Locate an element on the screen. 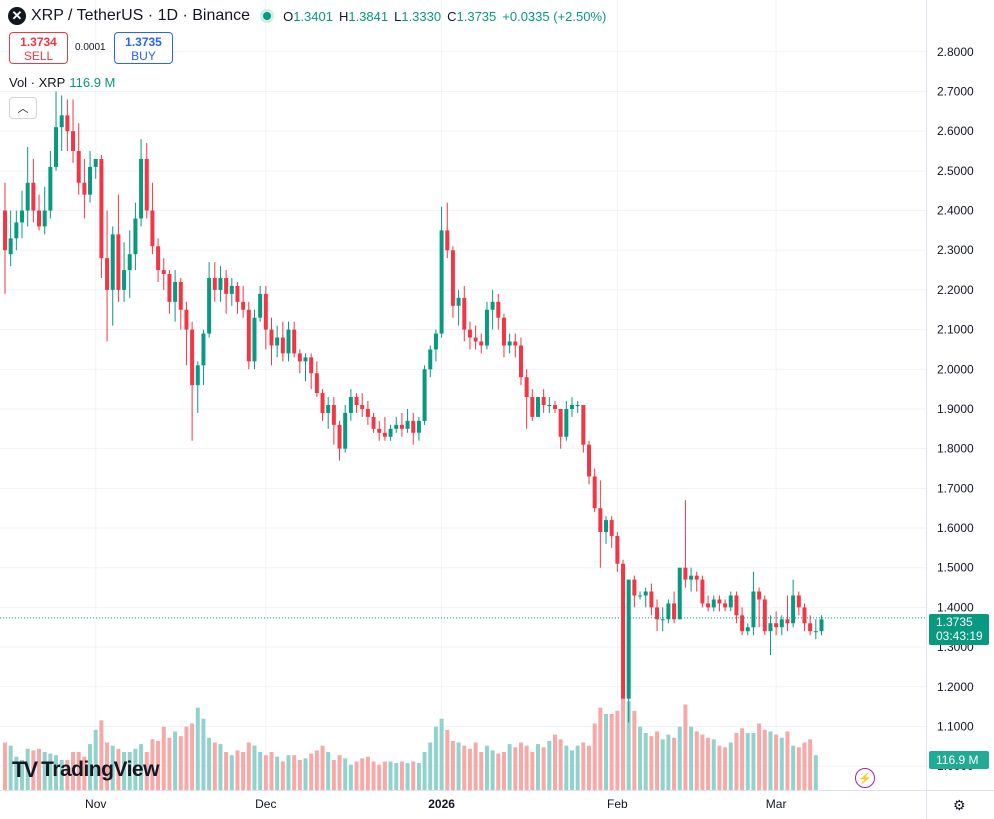  settings-gear-icon: ⚙ is located at coordinates (959, 805).